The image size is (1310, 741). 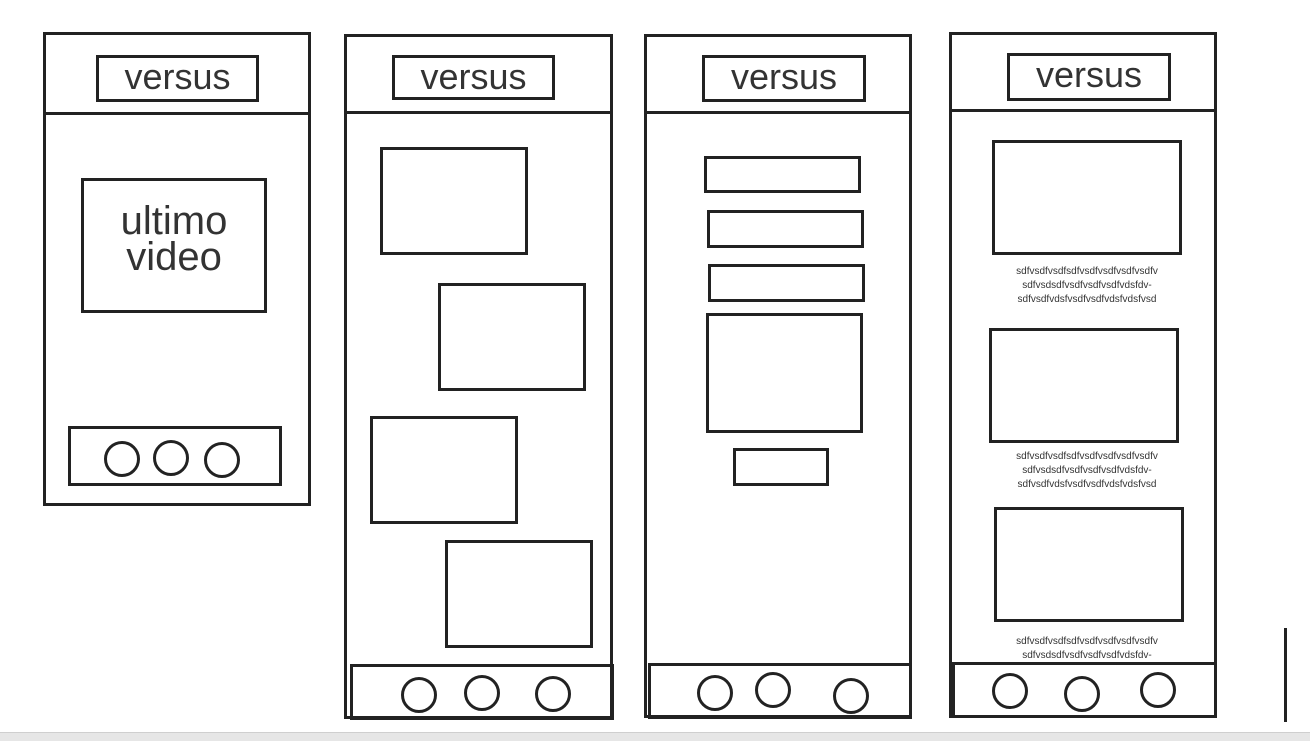 I want to click on screen-4-nav-bar, so click(x=1084, y=690).